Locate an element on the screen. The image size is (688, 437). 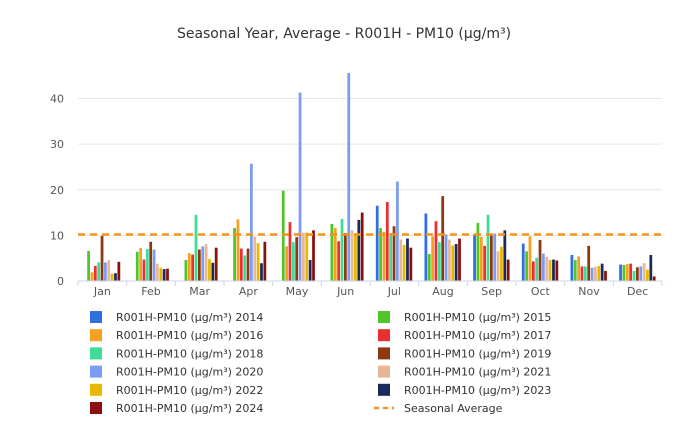
legend-item: R001H-PM10 (µg/m³) 2021 is located at coordinates (464, 372).